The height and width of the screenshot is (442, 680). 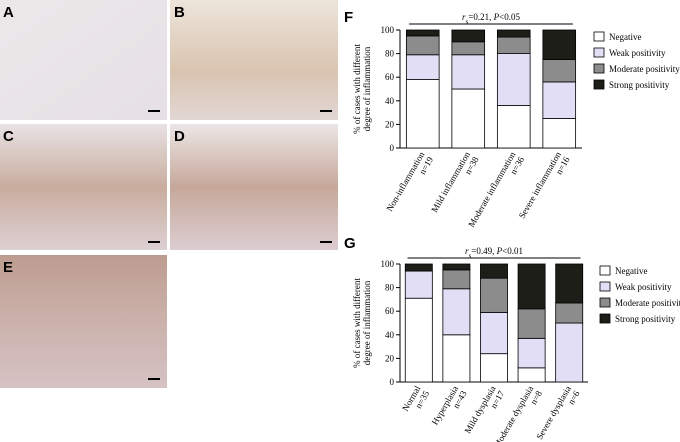 What do you see at coordinates (8, 136) in the screenshot?
I see `panel-label: C` at bounding box center [8, 136].